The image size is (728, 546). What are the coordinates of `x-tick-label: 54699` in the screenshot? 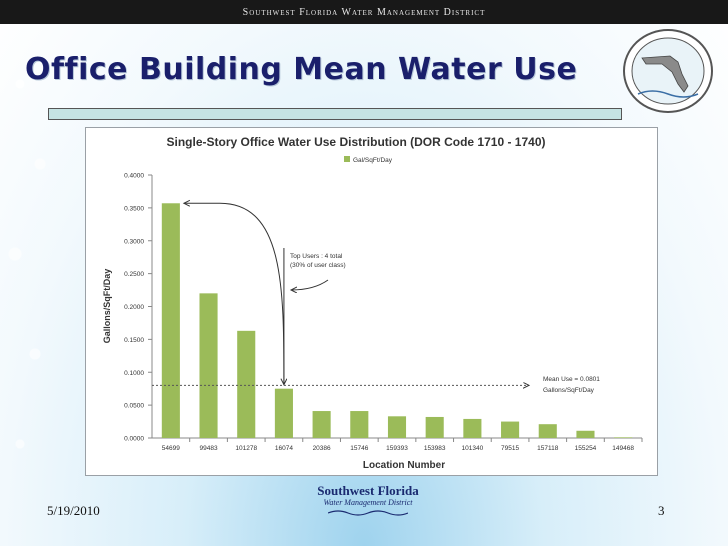 It's located at (171, 448).